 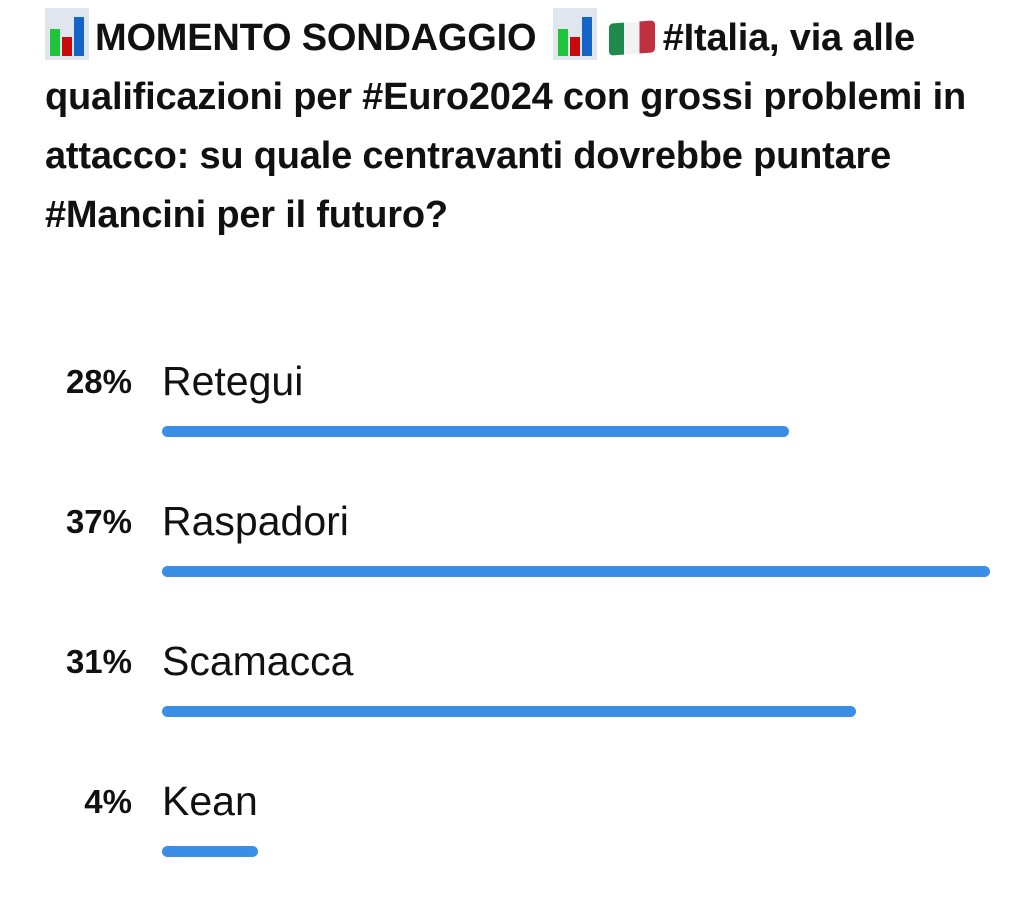 I want to click on option-percent: 28%, so click(x=98, y=381).